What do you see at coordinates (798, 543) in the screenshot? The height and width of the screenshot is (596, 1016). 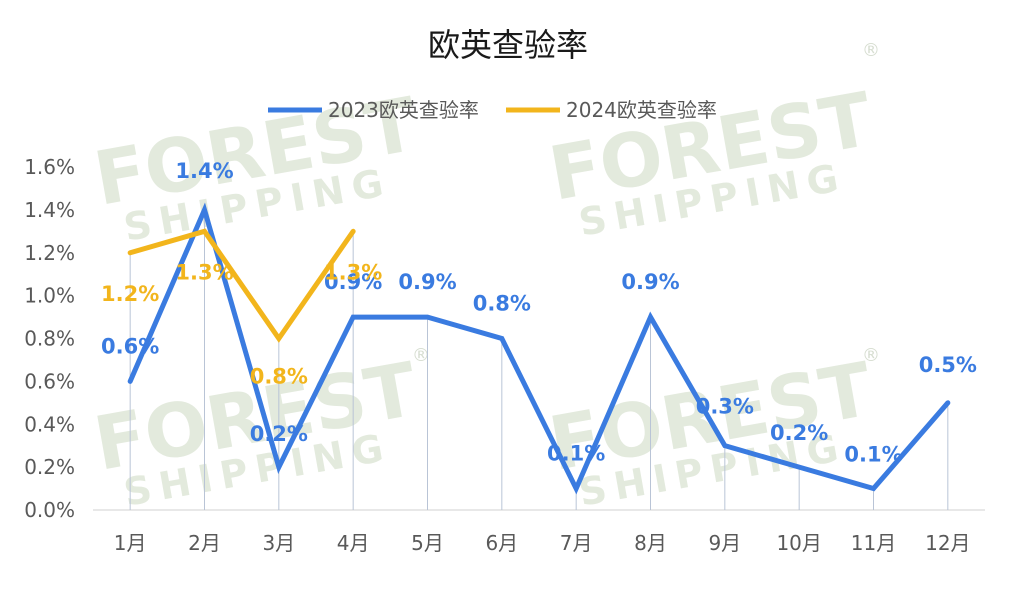 I see `x-tick-label: 10月` at bounding box center [798, 543].